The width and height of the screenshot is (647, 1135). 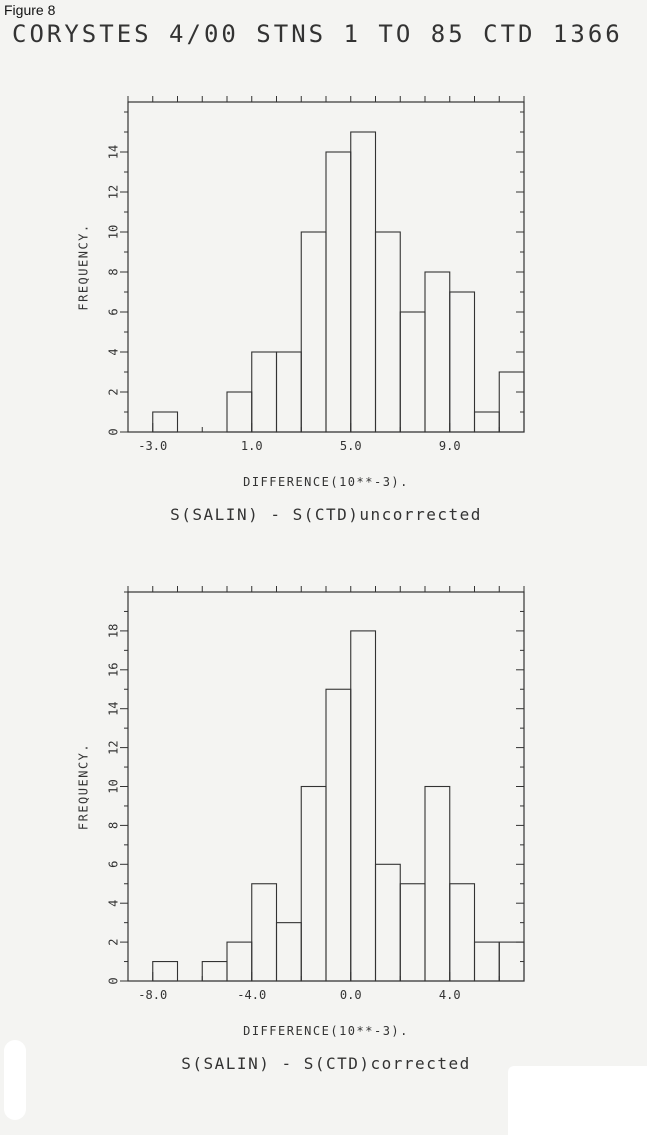 What do you see at coordinates (152, 446) in the screenshot?
I see `x-tick-label: -3.0` at bounding box center [152, 446].